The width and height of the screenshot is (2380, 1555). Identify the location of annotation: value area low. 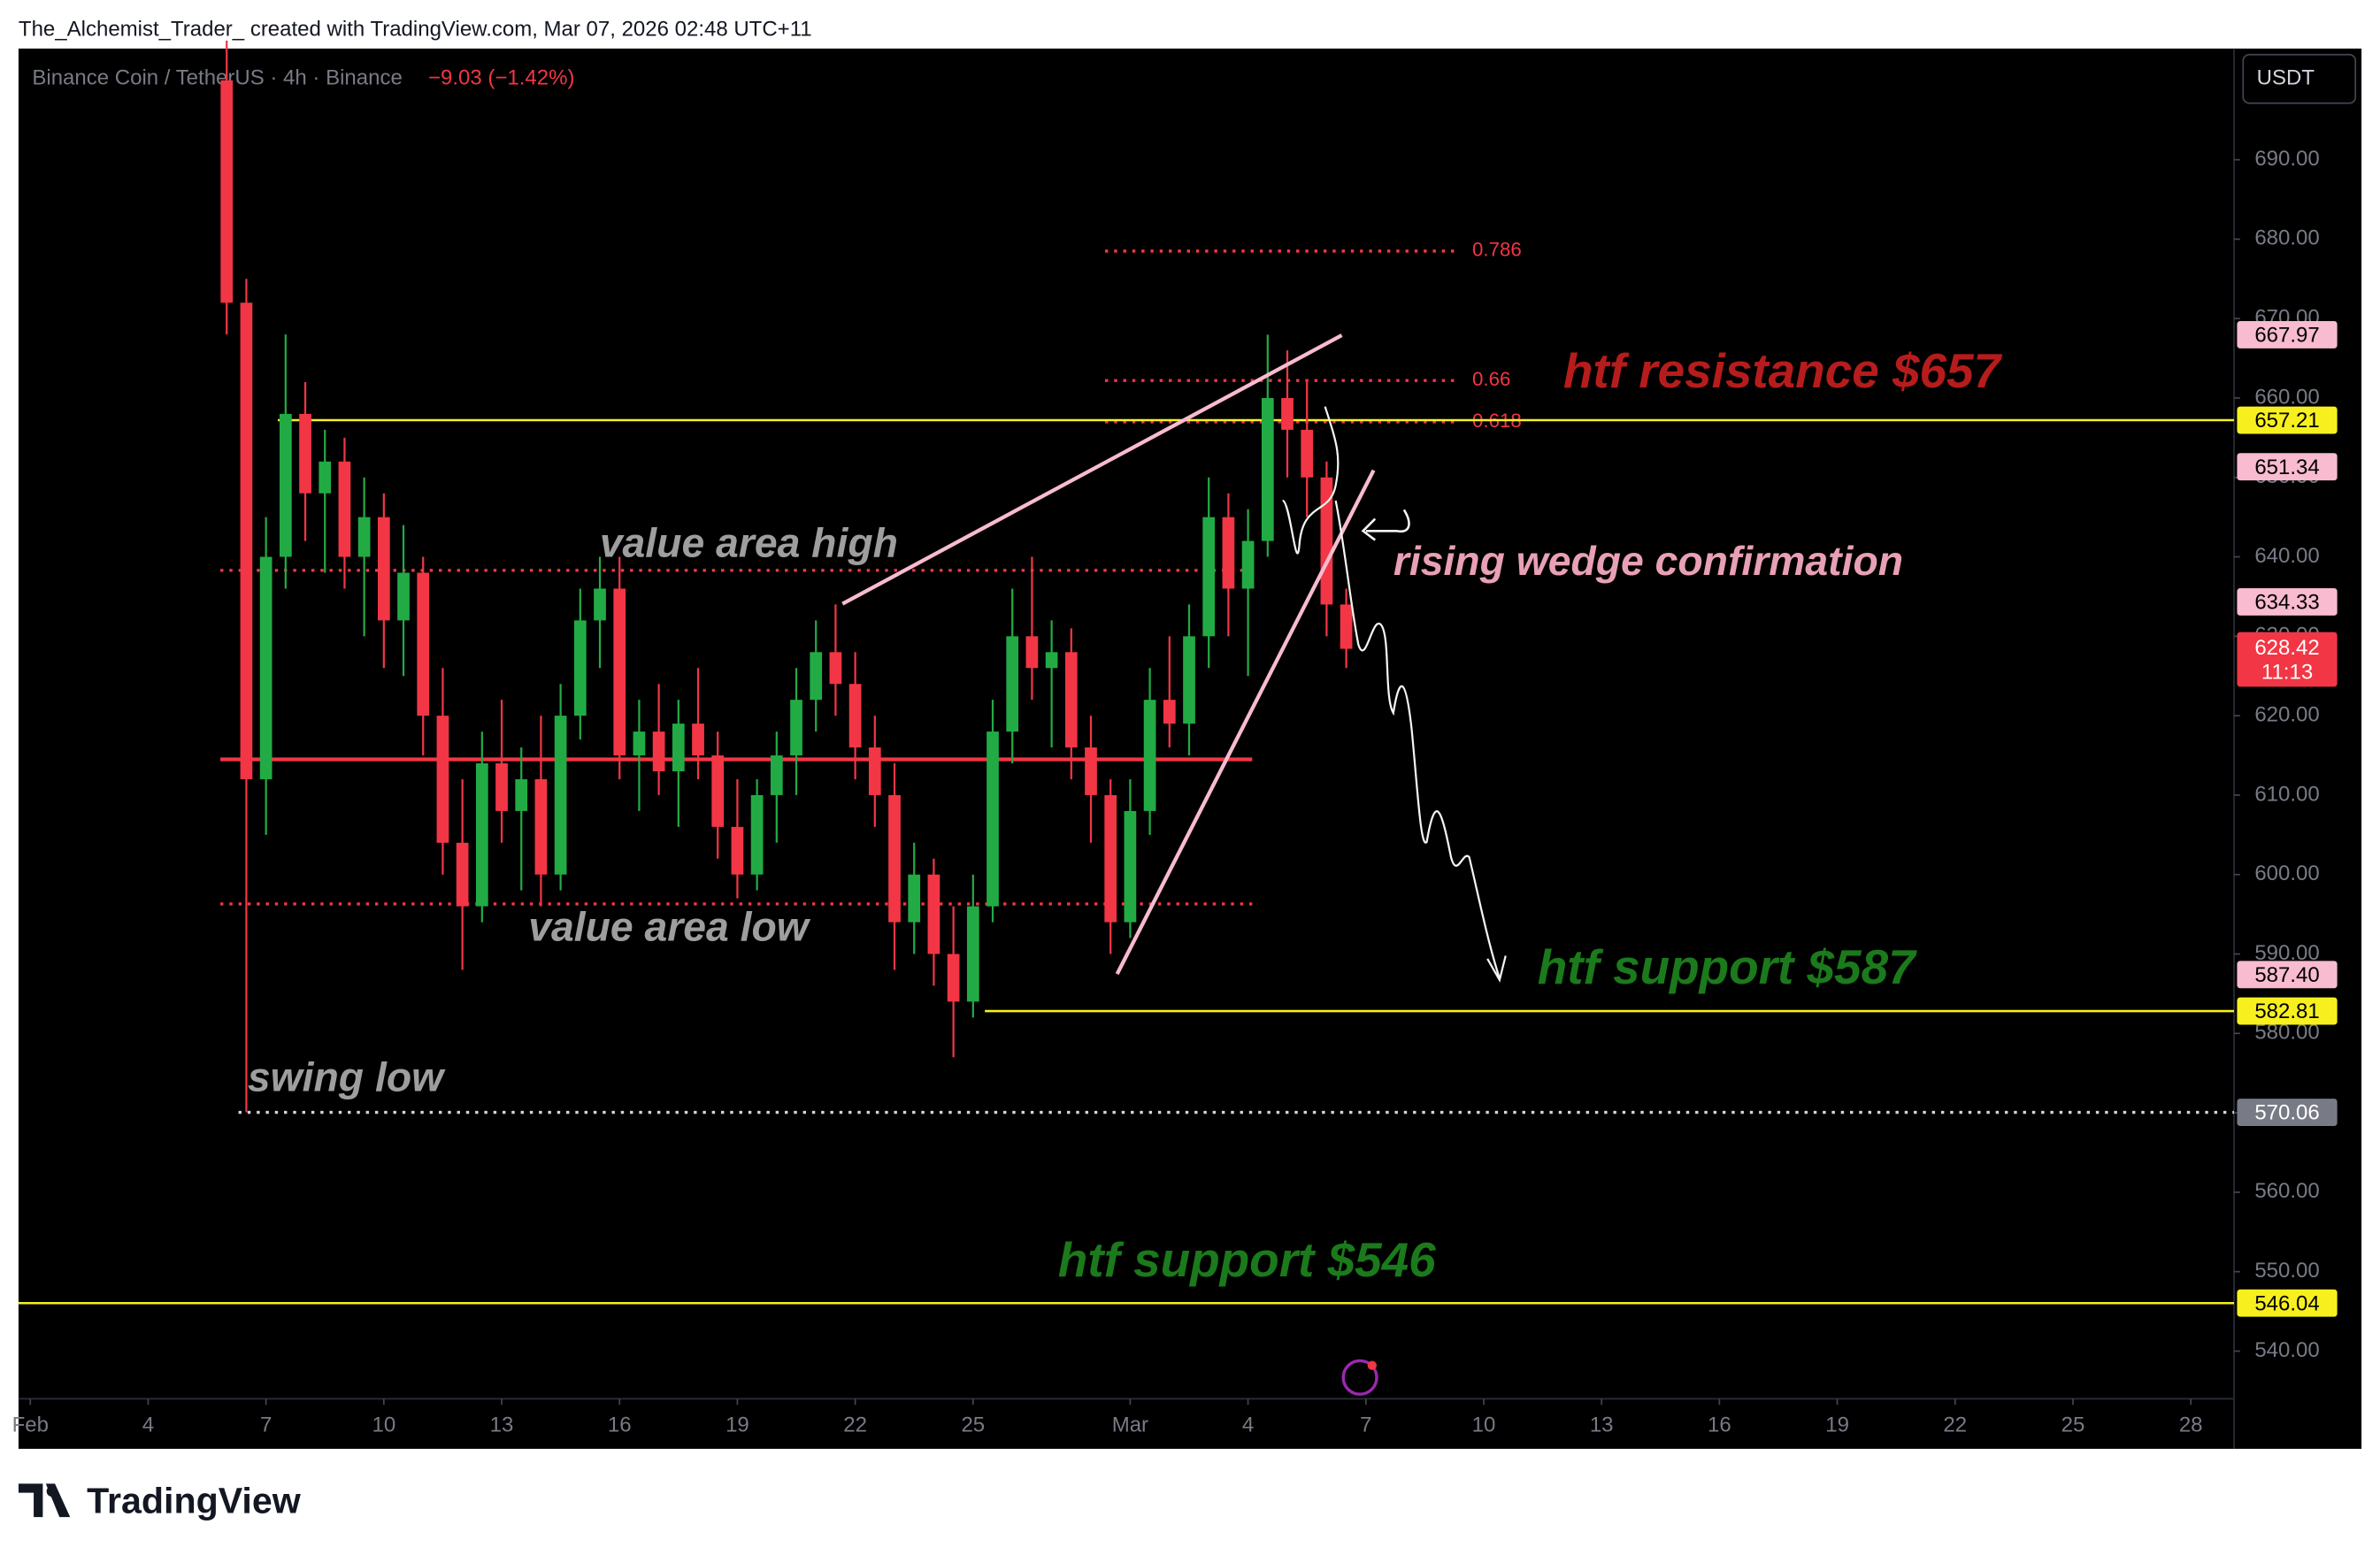
(669, 927).